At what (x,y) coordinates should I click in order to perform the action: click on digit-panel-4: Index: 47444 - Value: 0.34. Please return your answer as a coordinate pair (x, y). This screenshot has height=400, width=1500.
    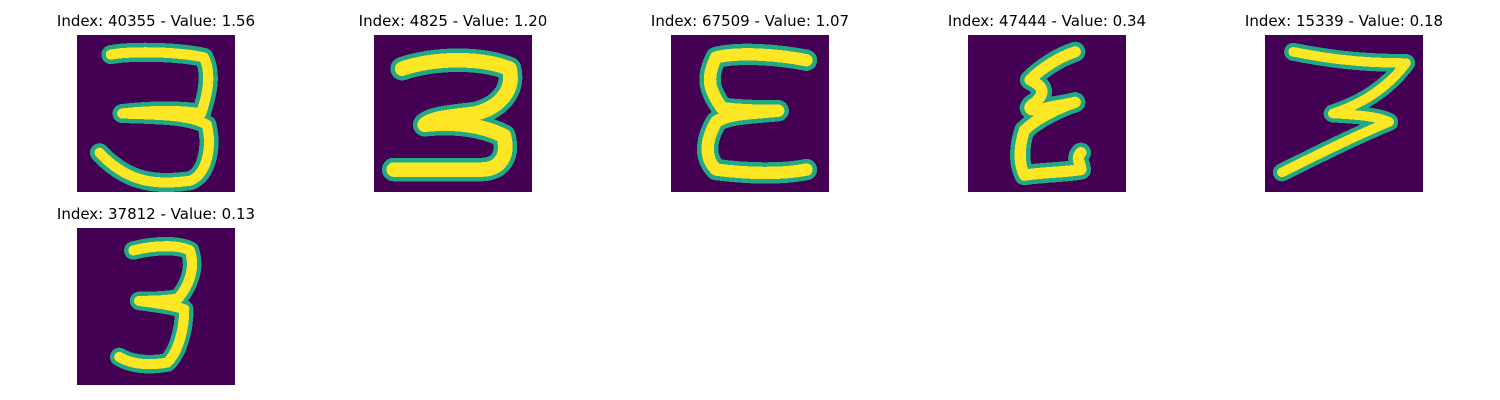
    Looking at the image, I should click on (1041, 96).